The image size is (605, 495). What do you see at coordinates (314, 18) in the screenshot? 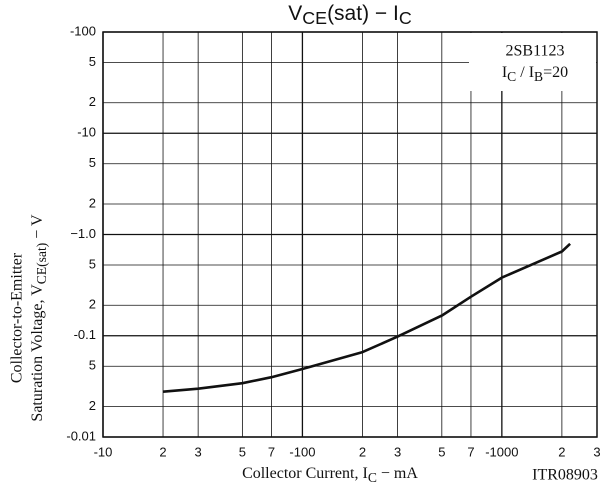
I see `chart-title-part: CE` at bounding box center [314, 18].